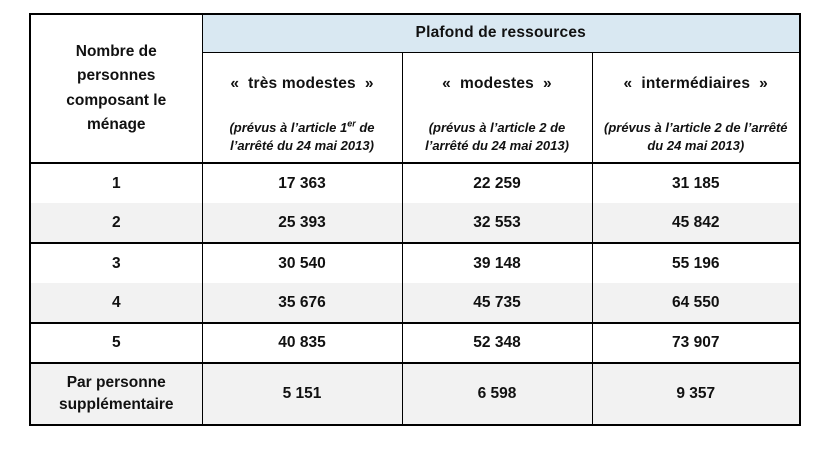 The width and height of the screenshot is (816, 451). I want to click on value-cell-intermediaires: 31 185, so click(696, 183).